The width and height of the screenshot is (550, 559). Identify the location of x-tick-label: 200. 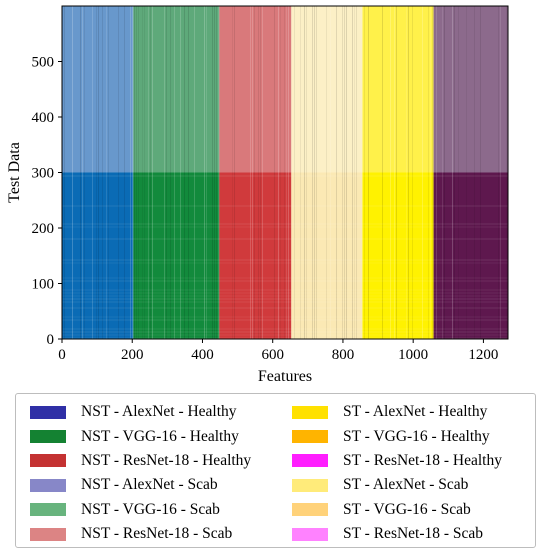
(132, 355).